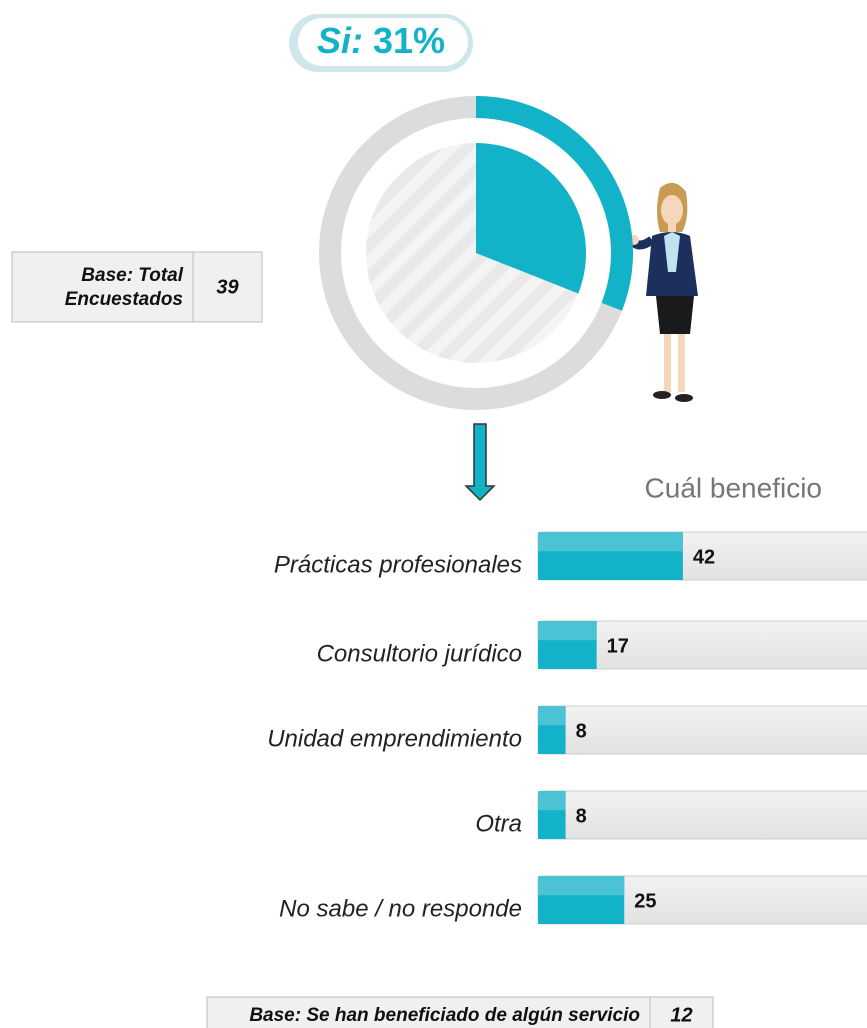 The height and width of the screenshot is (1028, 867). What do you see at coordinates (340, 40) in the screenshot?
I see `pie-label-name: Si:` at bounding box center [340, 40].